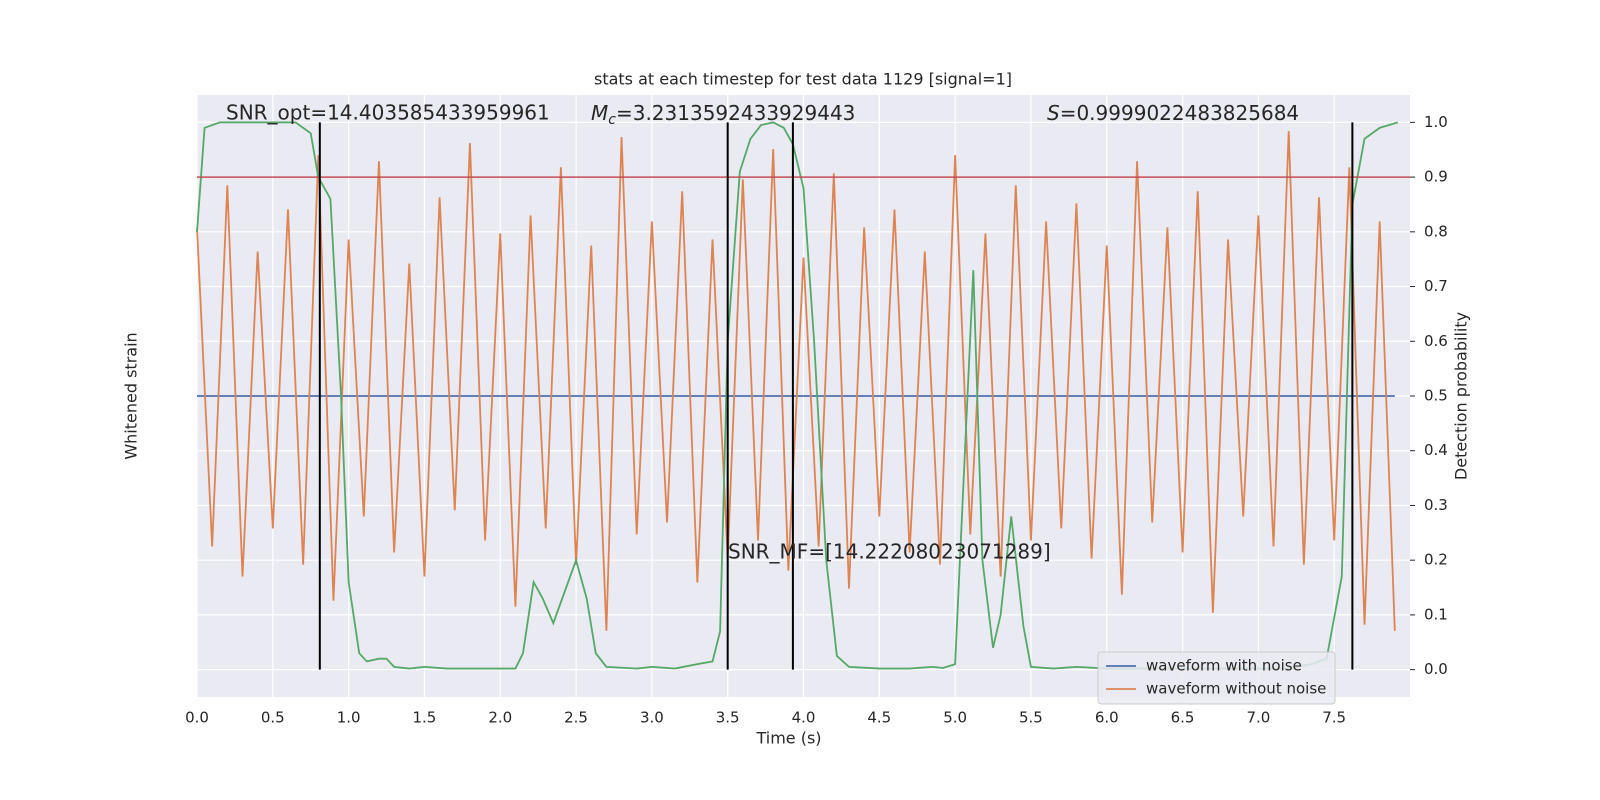  What do you see at coordinates (1436, 122) in the screenshot?
I see `y2-tick-label: 1.0` at bounding box center [1436, 122].